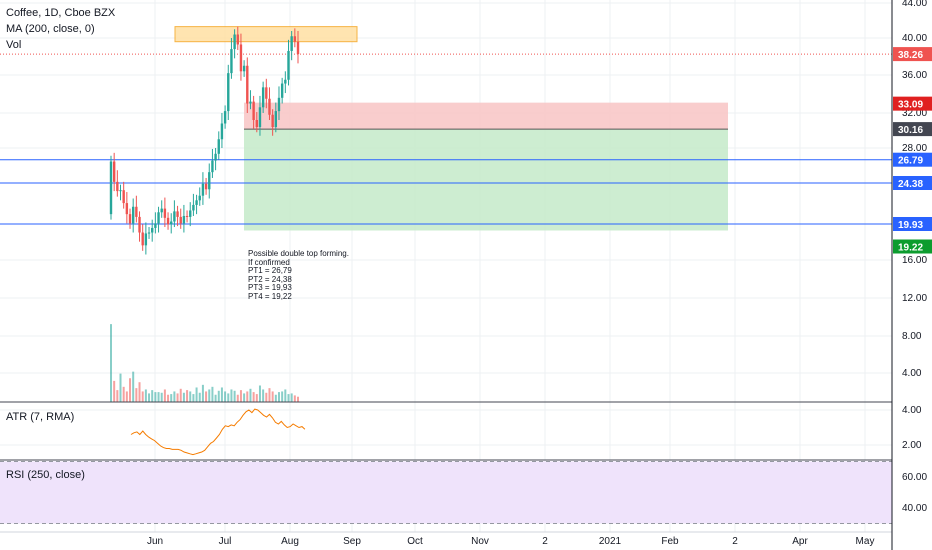 The width and height of the screenshot is (932, 550). Describe the element at coordinates (270, 296) in the screenshot. I see `note-line: PT4 = 19,22` at that location.